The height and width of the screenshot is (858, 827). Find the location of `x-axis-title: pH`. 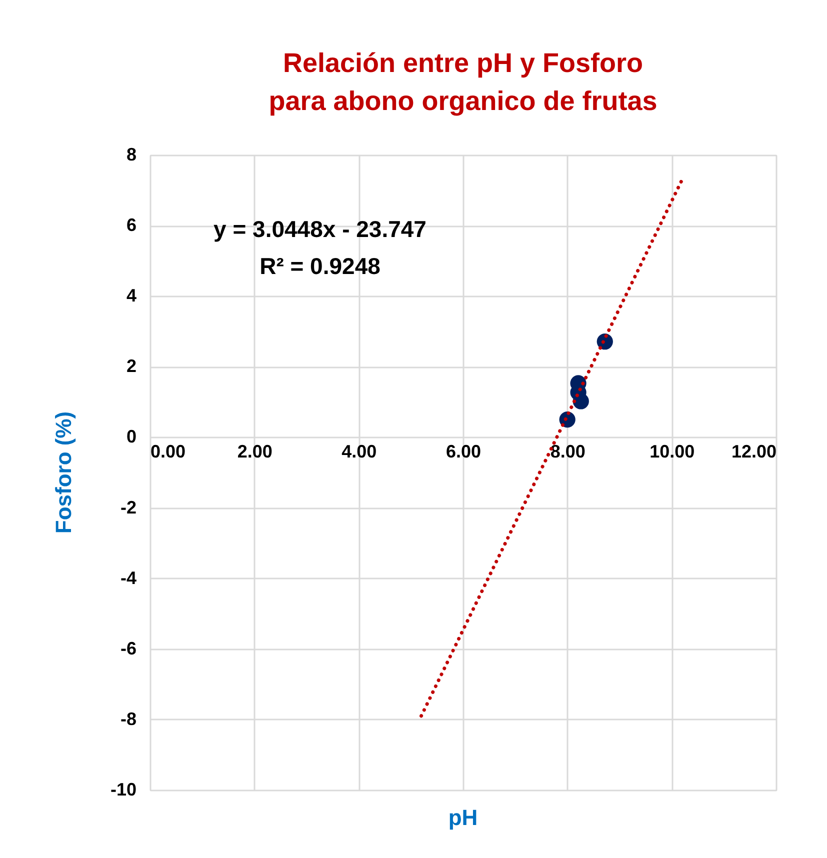

x-axis-title: pH is located at coordinates (463, 817).